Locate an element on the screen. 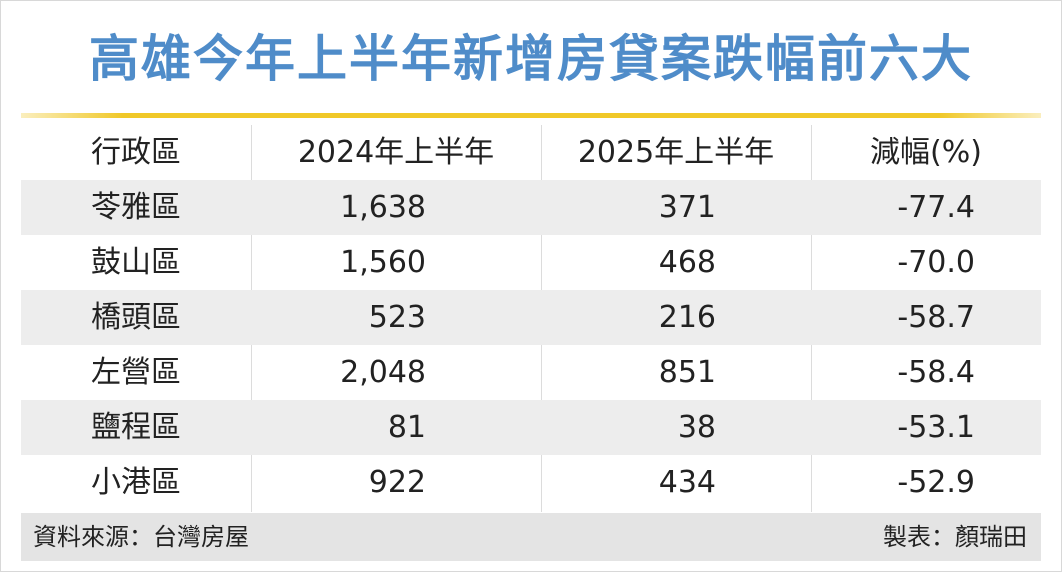 The height and width of the screenshot is (572, 1062). header-row: 行政區 2024年上半年 2025年上半年 減幅(%) is located at coordinates (531, 152).